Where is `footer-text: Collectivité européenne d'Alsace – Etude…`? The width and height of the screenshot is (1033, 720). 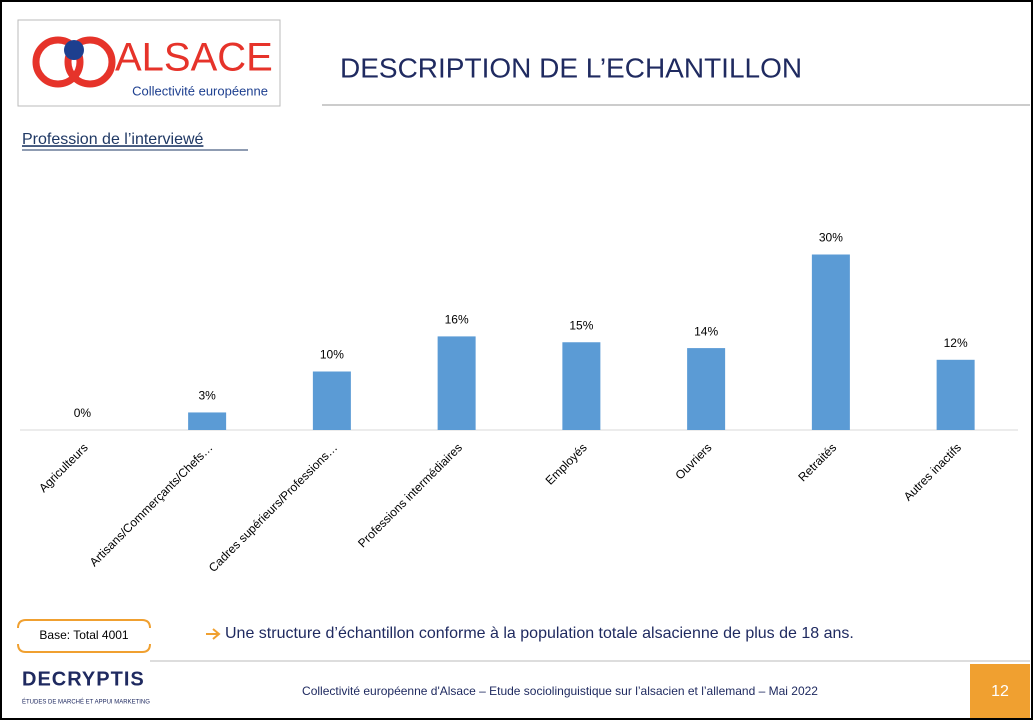
footer-text: Collectivité européenne d'Alsace – Etude… is located at coordinates (560, 691).